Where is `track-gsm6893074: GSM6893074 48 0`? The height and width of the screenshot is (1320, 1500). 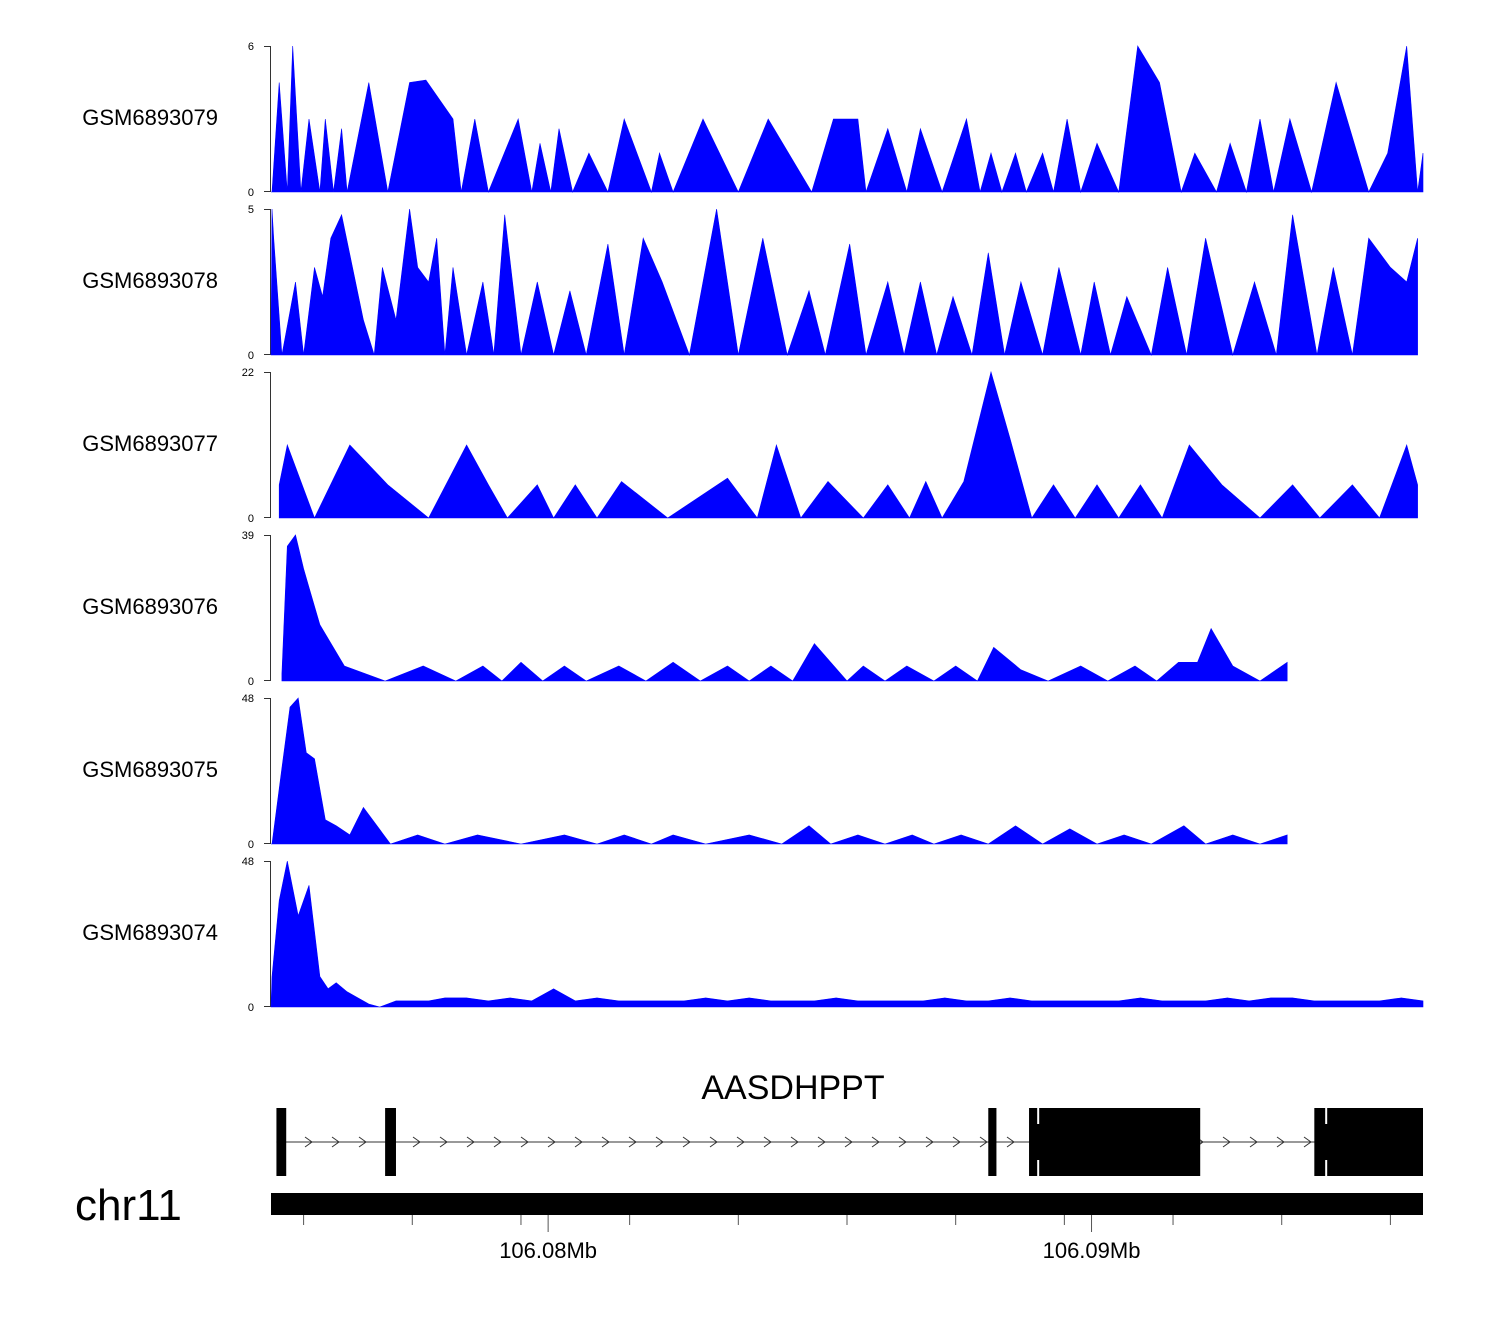 track-gsm6893074: GSM6893074 48 0 is located at coordinates (753, 935).